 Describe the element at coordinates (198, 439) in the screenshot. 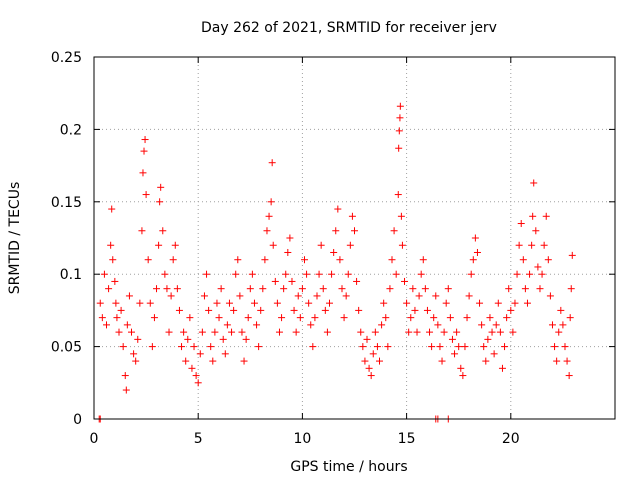

I see `x-tick-label: 5` at that location.